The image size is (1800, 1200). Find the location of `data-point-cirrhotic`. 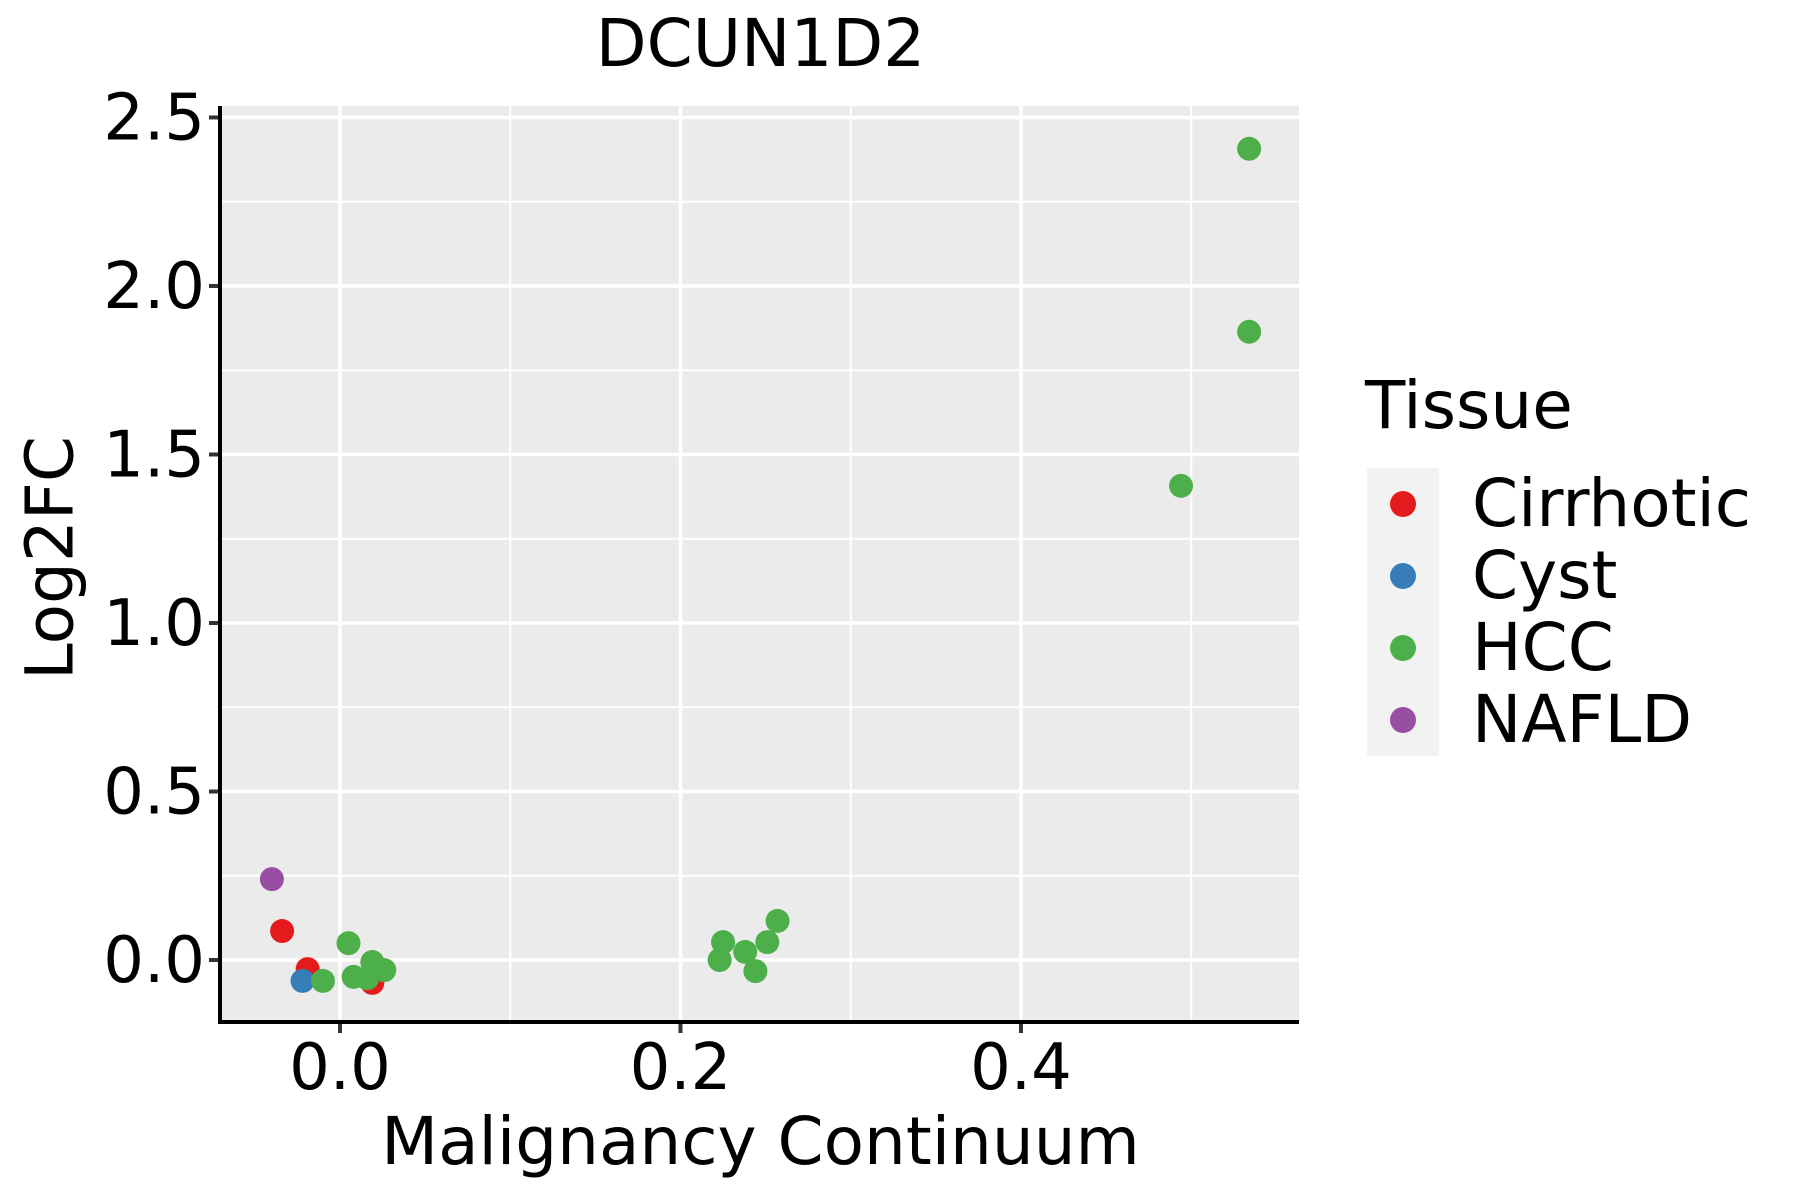

data-point-cirrhotic is located at coordinates (282, 931).